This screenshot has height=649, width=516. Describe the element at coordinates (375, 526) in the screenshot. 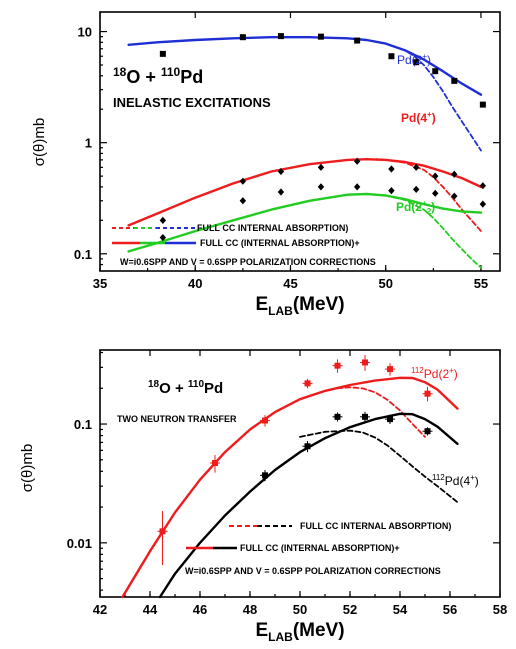

I see `legend-dashed-text-bottom: FULL CC INTERNAL ABSORPTION)` at that location.